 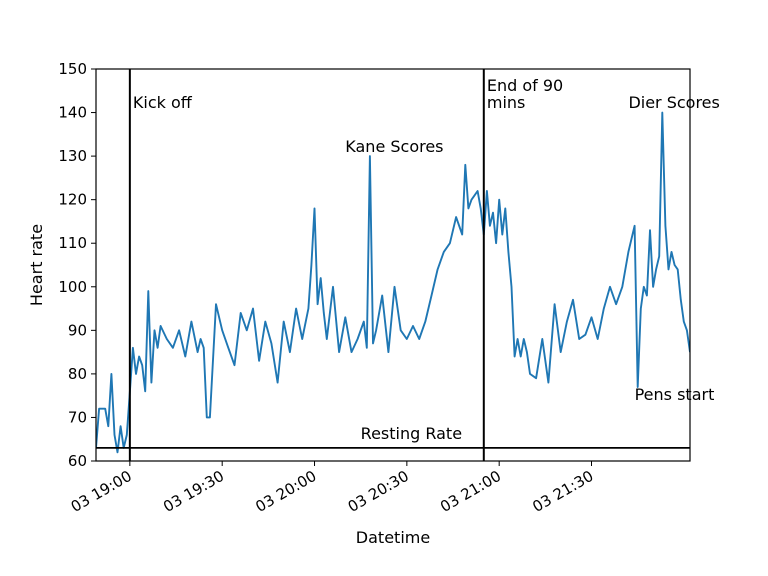 What do you see at coordinates (675, 394) in the screenshot?
I see `annotation-text: Pens start` at bounding box center [675, 394].